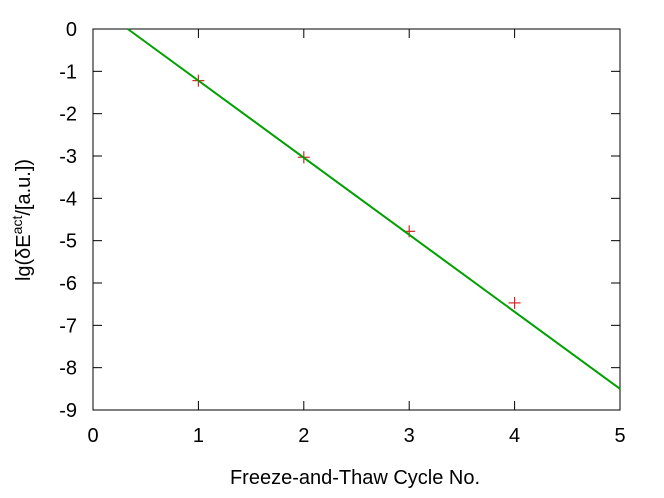  What do you see at coordinates (68, 199) in the screenshot?
I see `y-tick-label: -4` at bounding box center [68, 199].